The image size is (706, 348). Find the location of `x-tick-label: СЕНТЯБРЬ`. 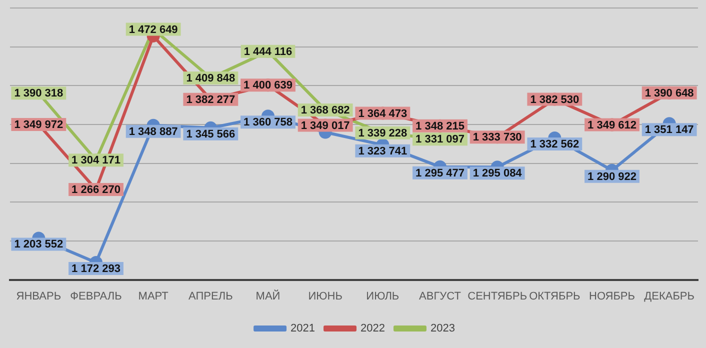

x-tick-label: СЕНТЯБРЬ is located at coordinates (498, 296).